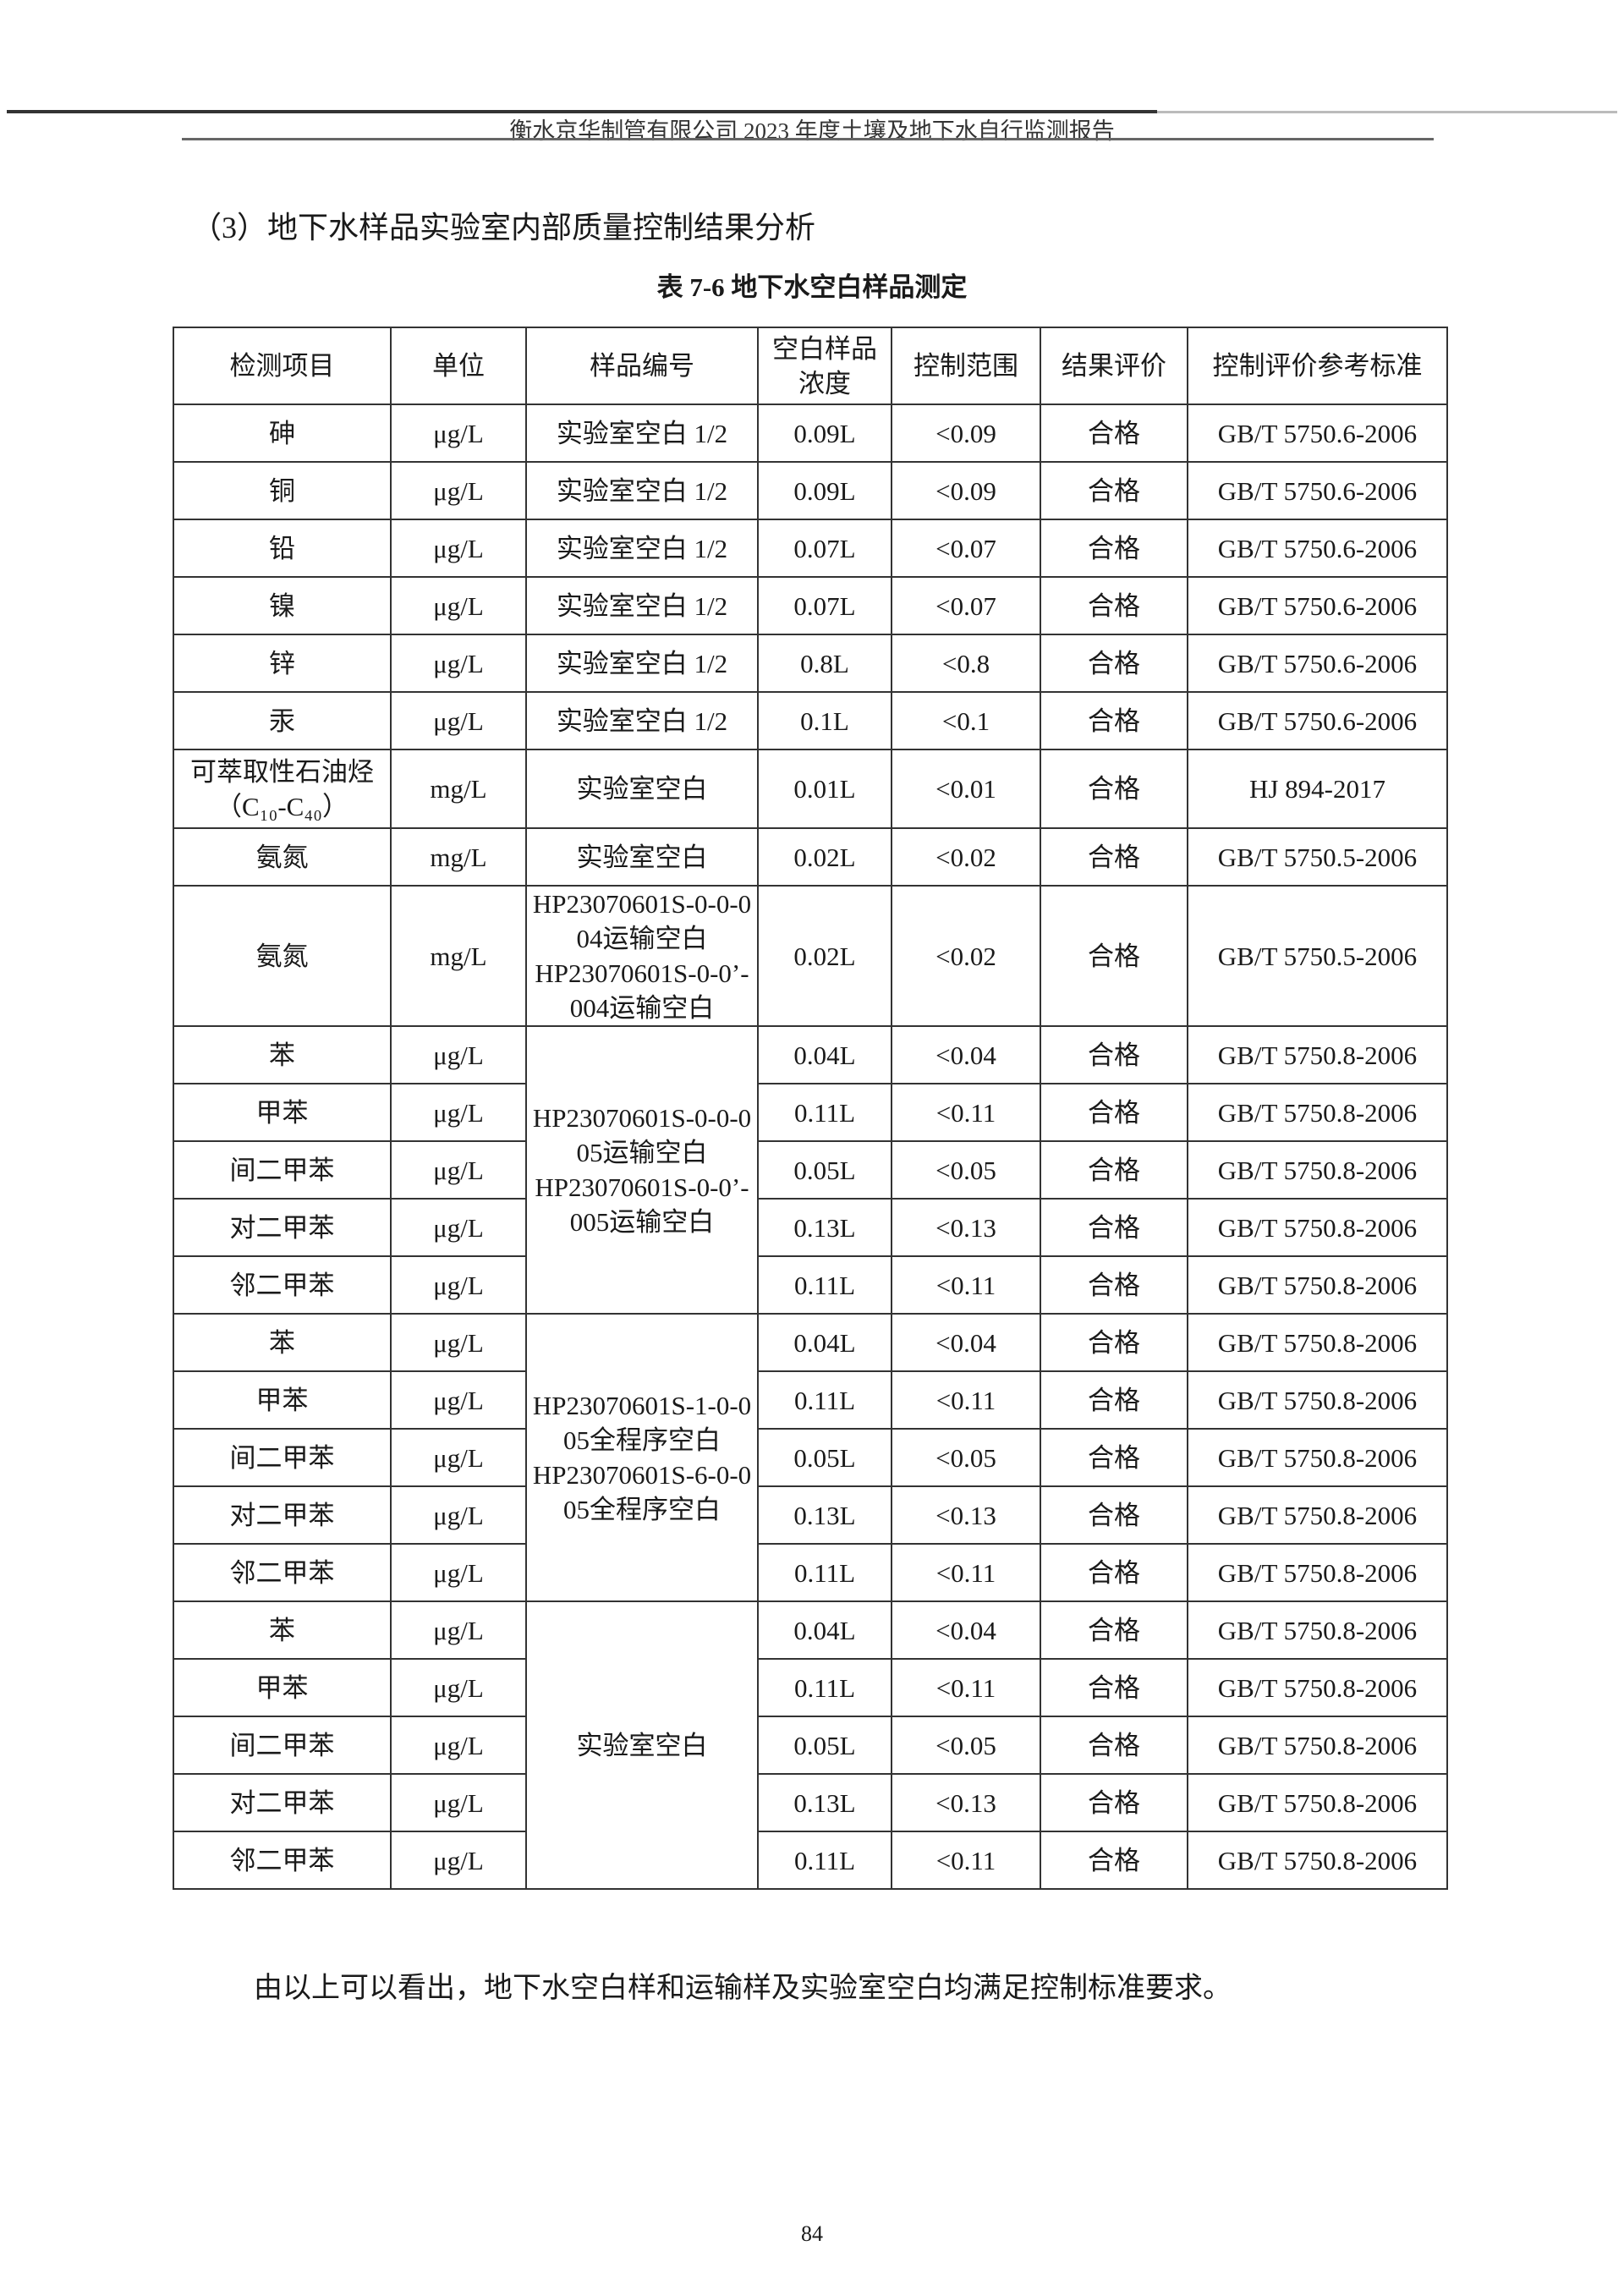 Image resolution: width=1624 pixels, height=2295 pixels. Describe the element at coordinates (282, 1457) in the screenshot. I see `cell-item: 间二甲苯` at that location.